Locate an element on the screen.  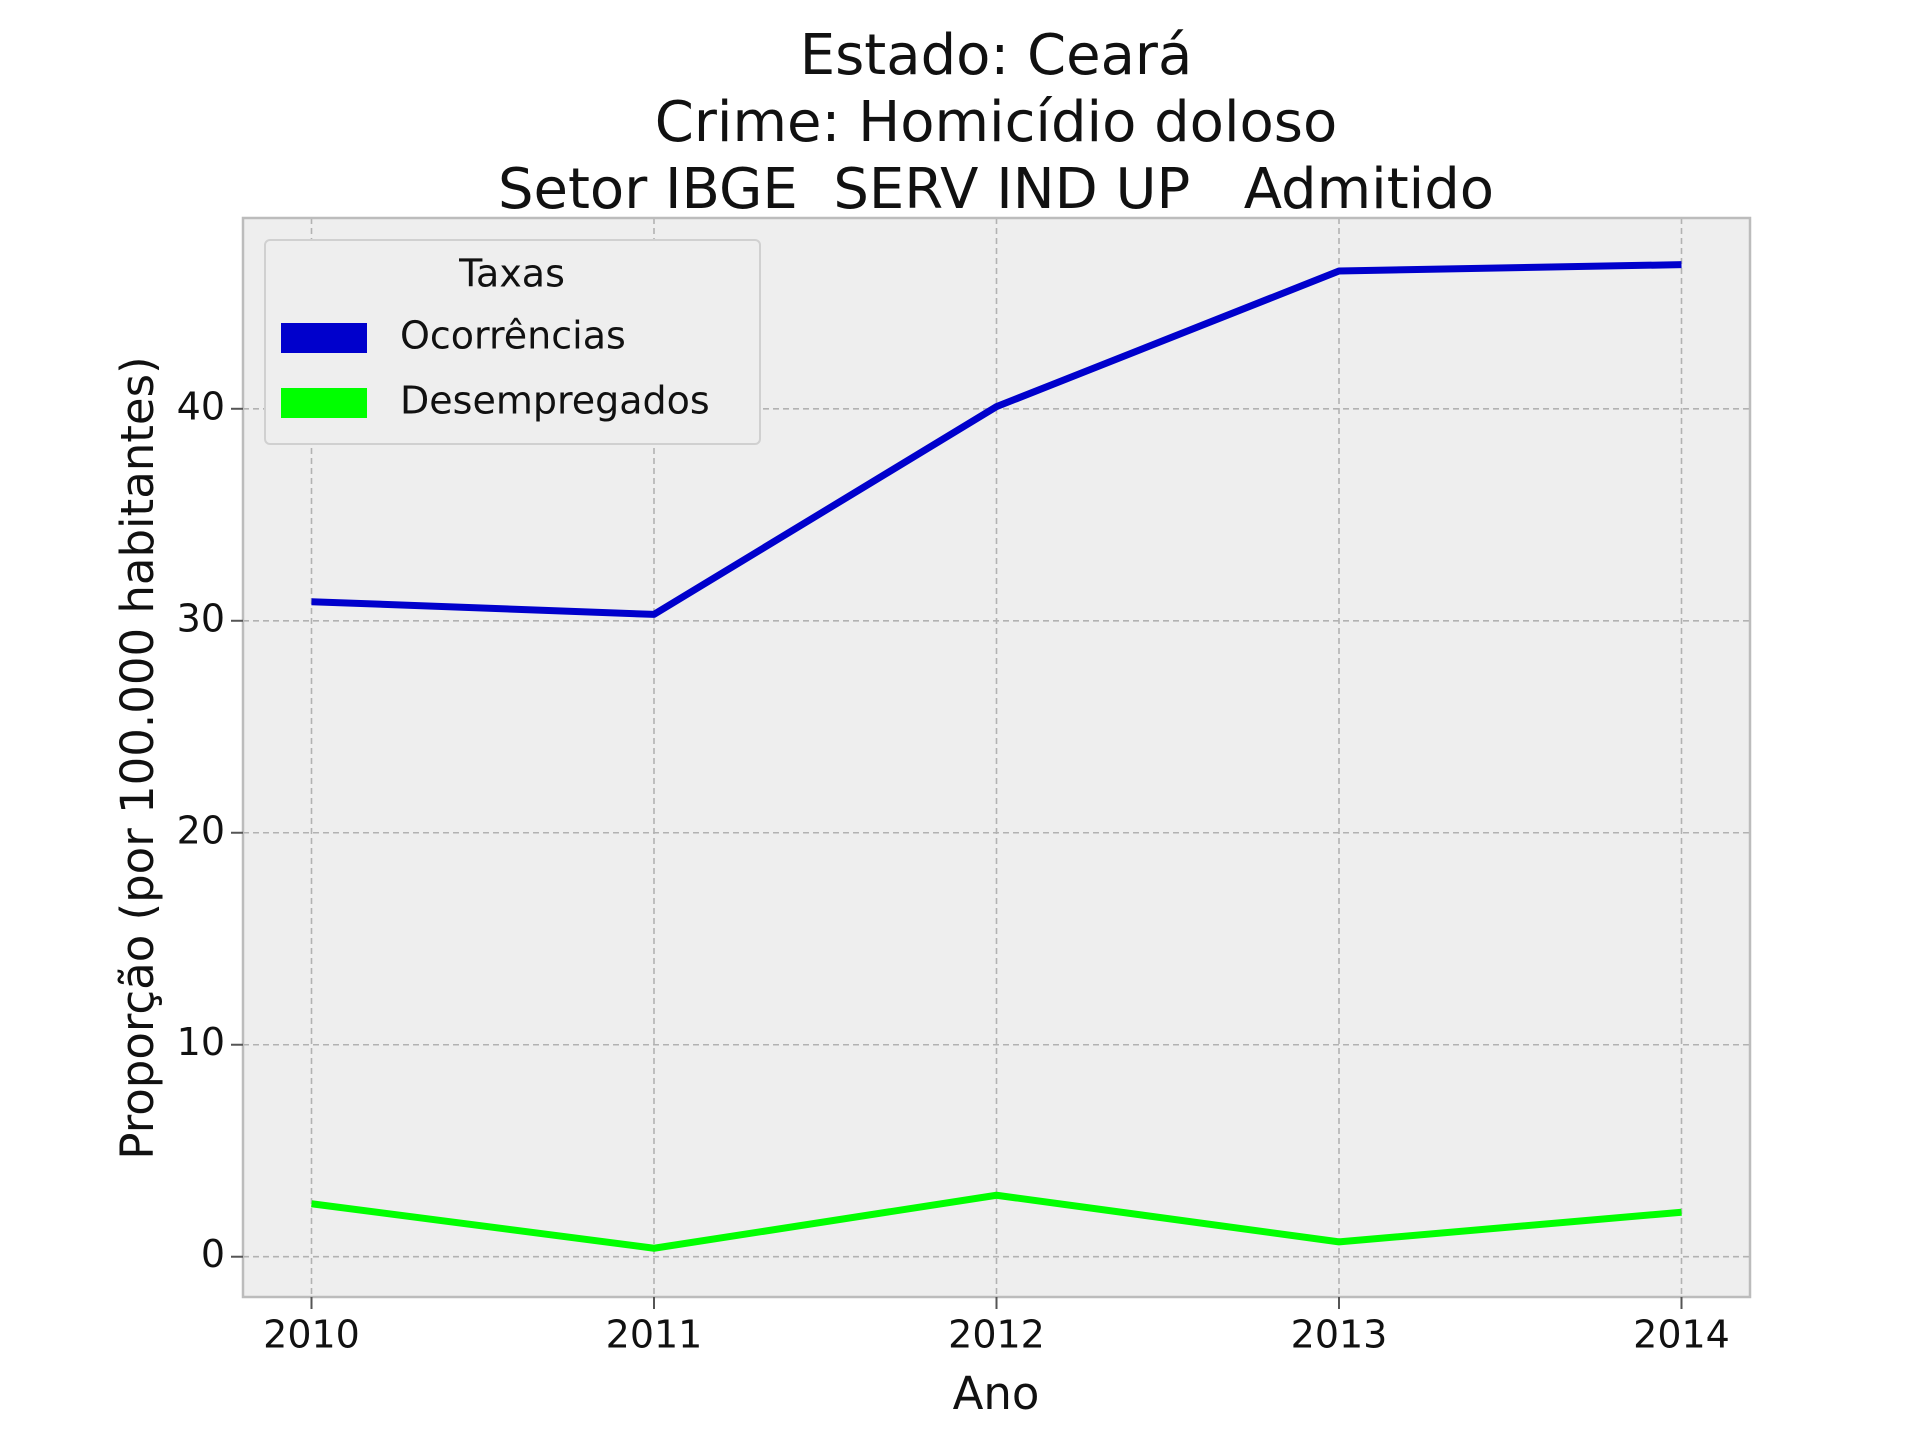
series-line is located at coordinates (996, 1221).